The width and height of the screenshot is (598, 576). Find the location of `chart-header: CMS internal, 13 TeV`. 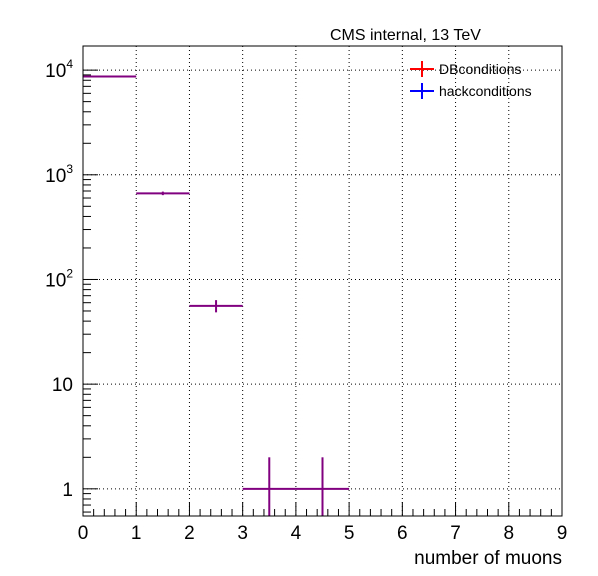

chart-header: CMS internal, 13 TeV is located at coordinates (405, 35).